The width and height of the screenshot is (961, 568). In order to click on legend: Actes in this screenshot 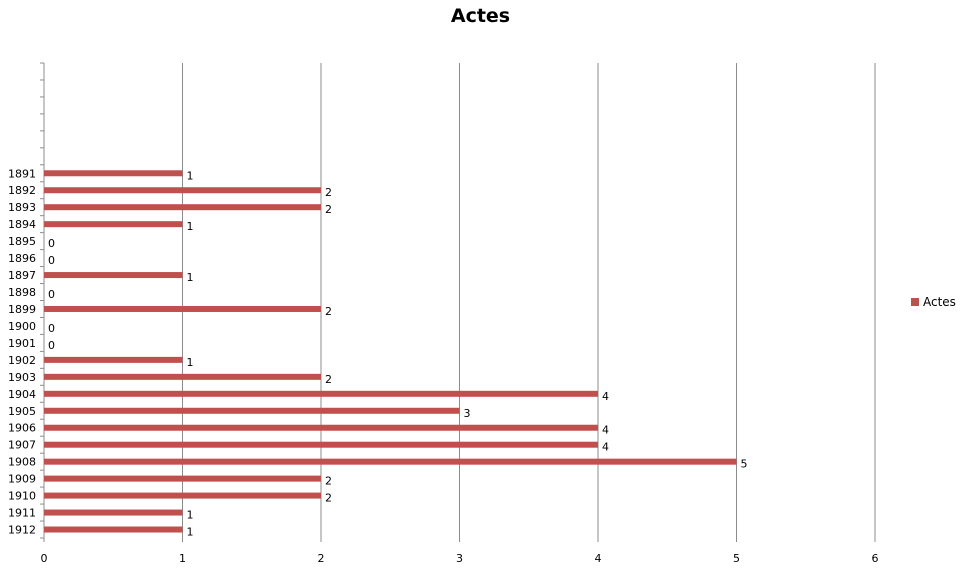, I will do `click(933, 302)`.